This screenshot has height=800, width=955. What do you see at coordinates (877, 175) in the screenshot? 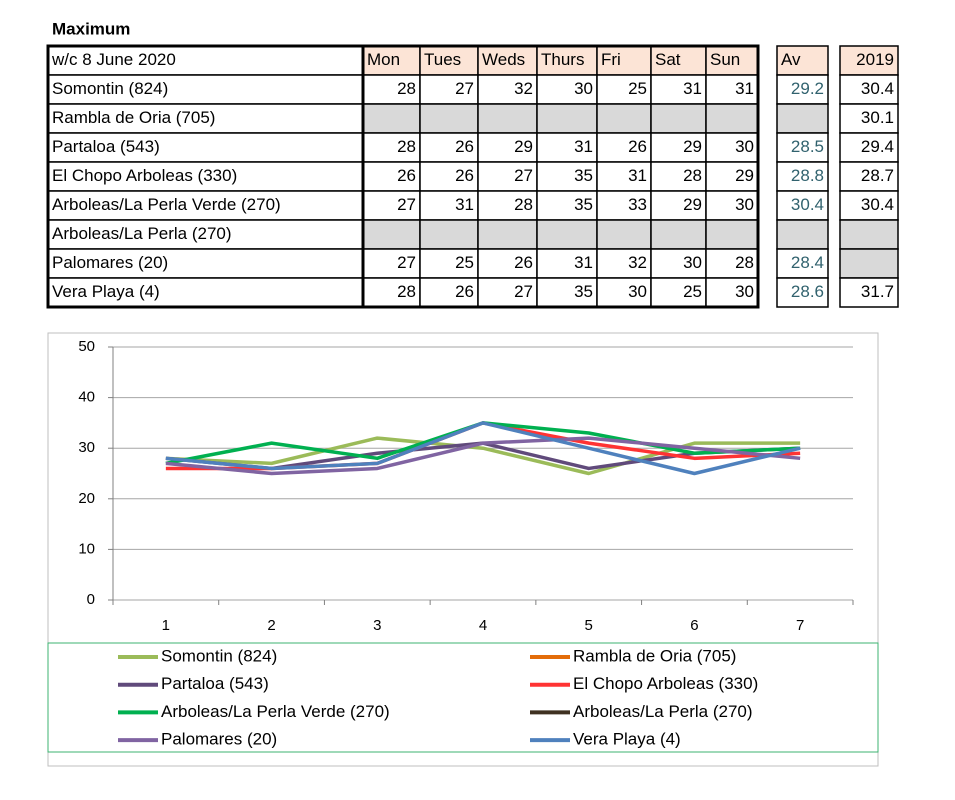
I see `prev-value: 28.7` at bounding box center [877, 175].